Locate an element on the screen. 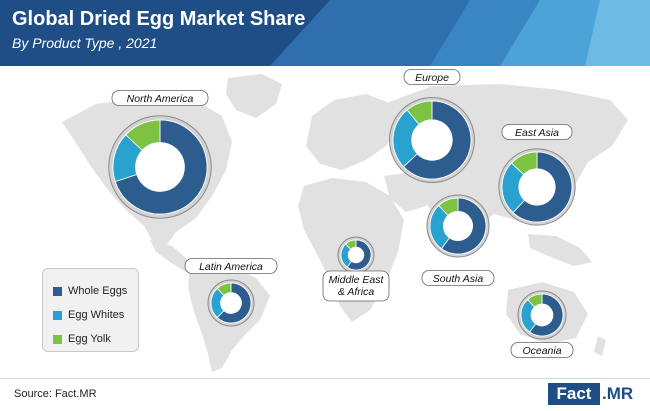  footer-divider is located at coordinates (325, 378).